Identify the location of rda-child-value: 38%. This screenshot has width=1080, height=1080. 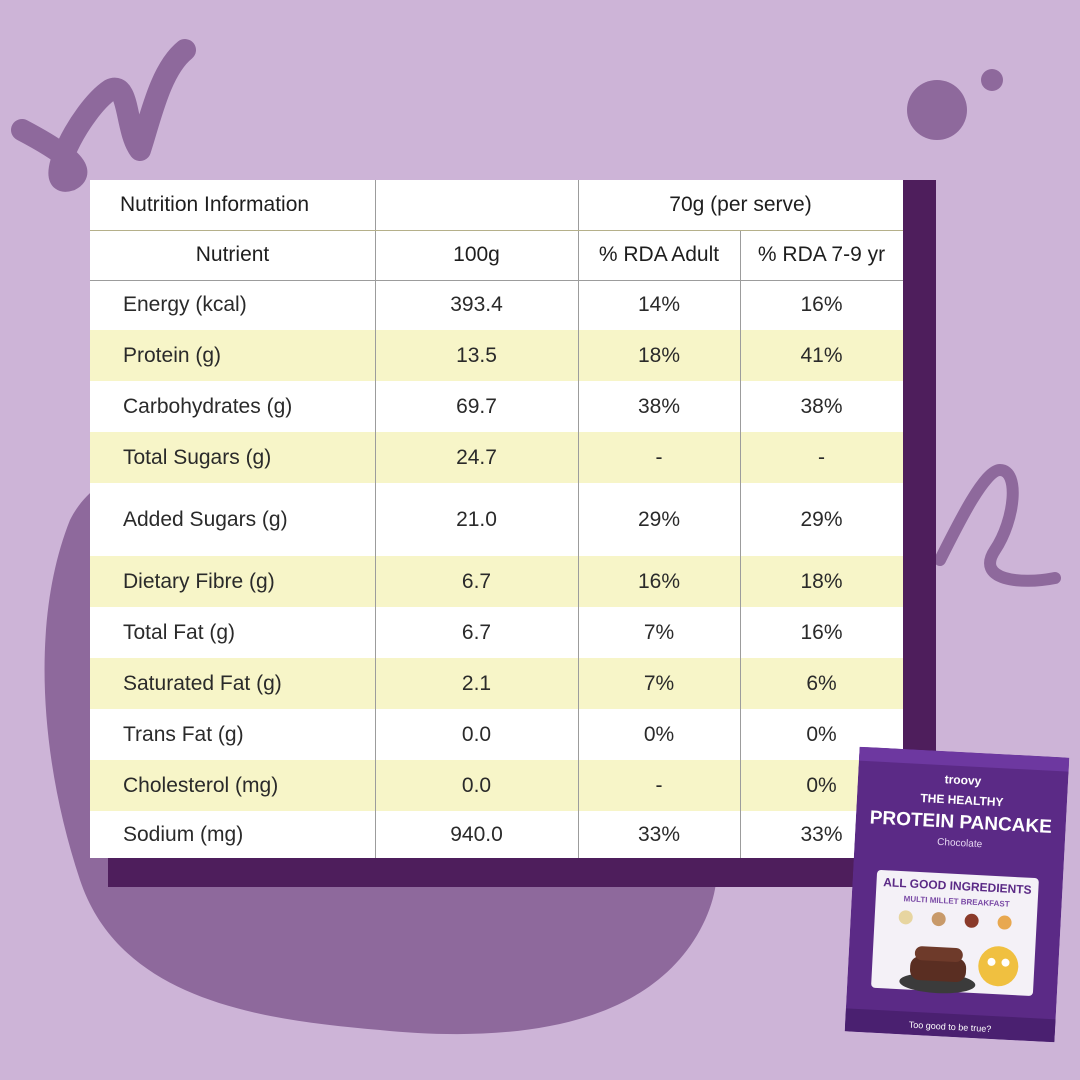
(821, 406).